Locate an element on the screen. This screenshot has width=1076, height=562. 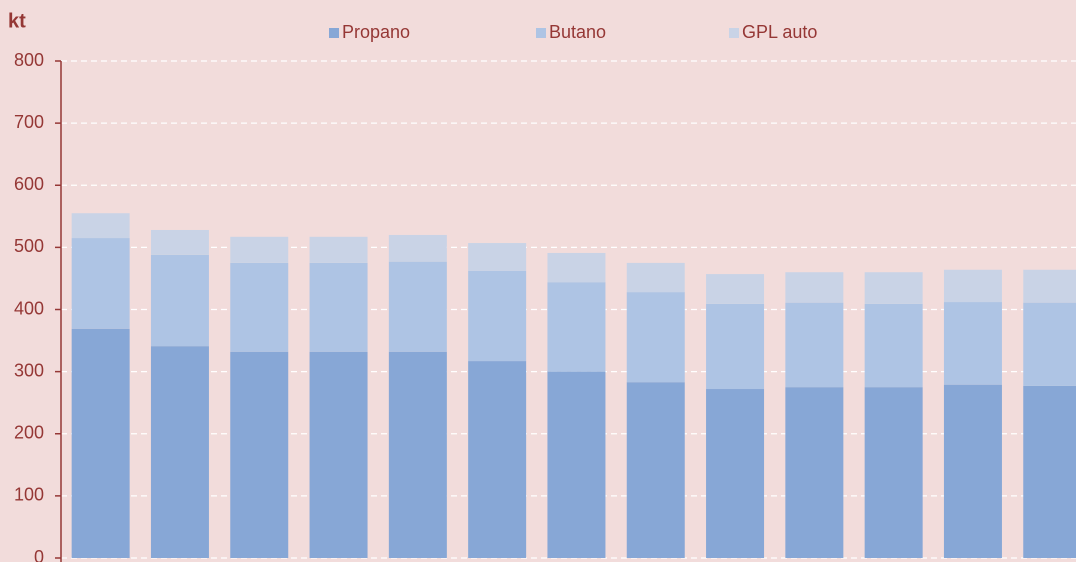
legend-label: GPL auto is located at coordinates (779, 32).